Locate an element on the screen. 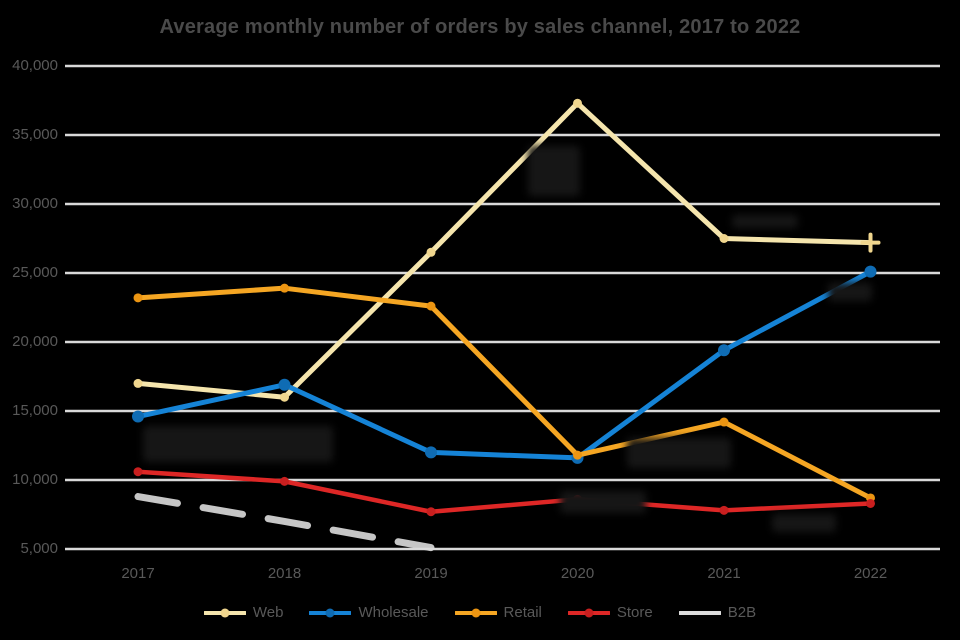  legend-item-store: Store is located at coordinates (610, 612).